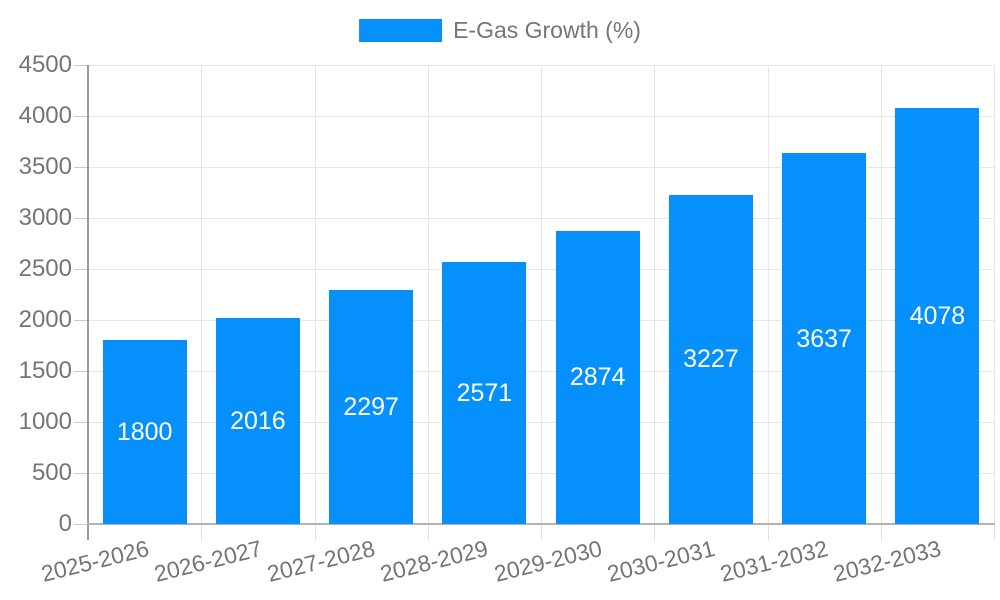 This screenshot has width=1000, height=600. What do you see at coordinates (88, 302) in the screenshot?
I see `y-axis-line` at bounding box center [88, 302].